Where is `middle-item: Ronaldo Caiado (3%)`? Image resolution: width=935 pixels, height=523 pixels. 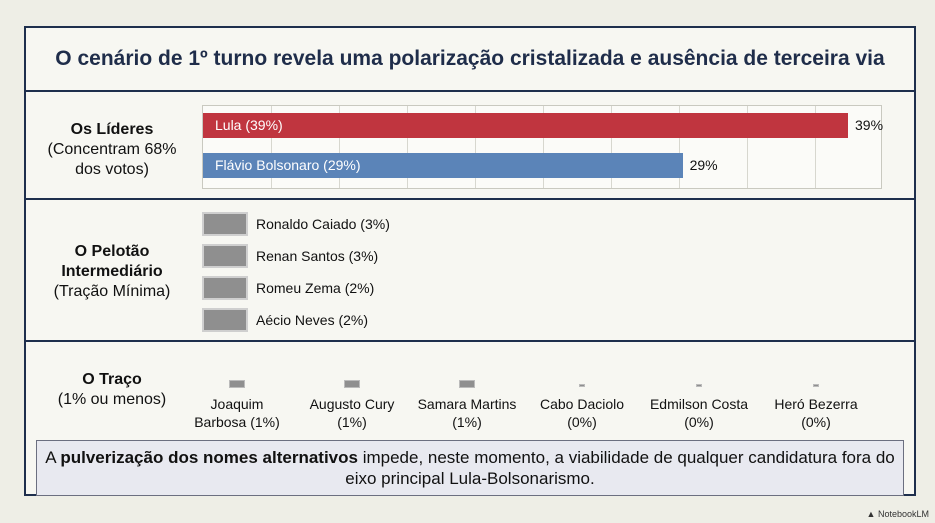 middle-item: Ronaldo Caiado (3%) is located at coordinates (296, 224).